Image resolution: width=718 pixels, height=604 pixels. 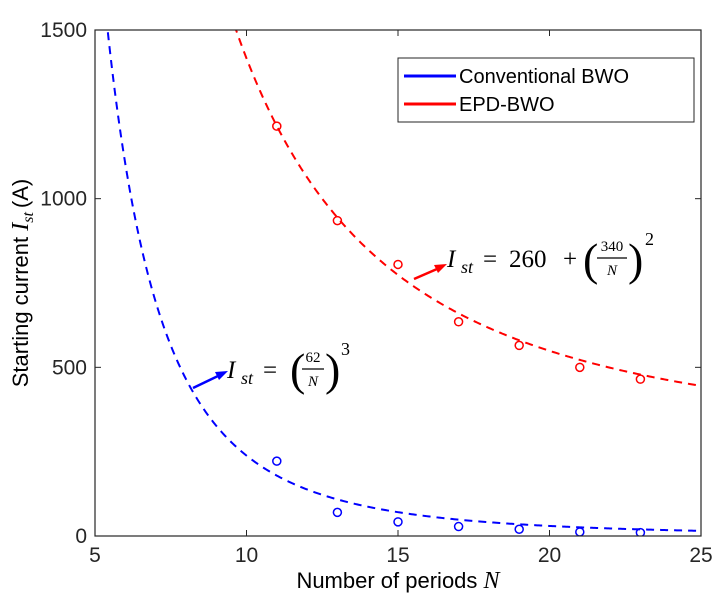 What do you see at coordinates (221, 375) in the screenshot?
I see `annotation-arrowhead-conventional` at bounding box center [221, 375].